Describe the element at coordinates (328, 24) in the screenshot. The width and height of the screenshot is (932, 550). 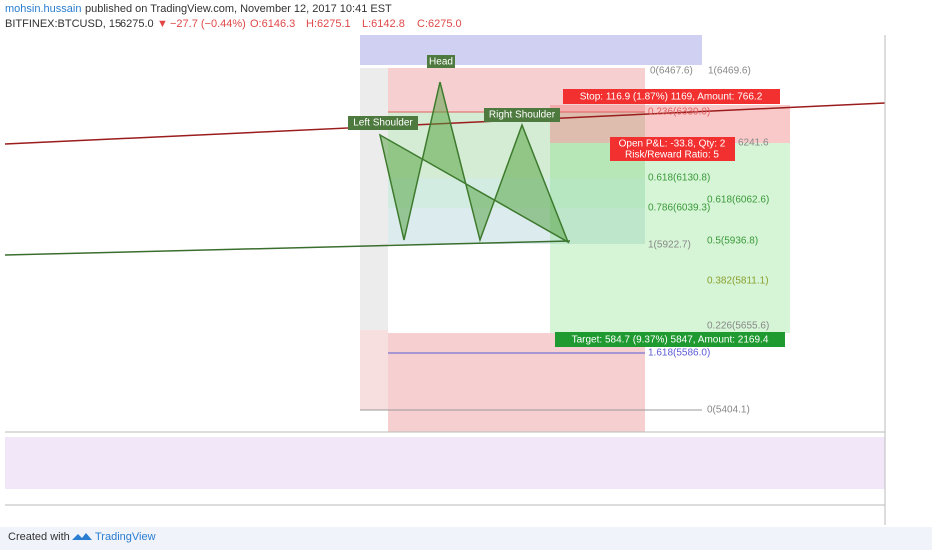
I see `high: H:6275.1` at that location.